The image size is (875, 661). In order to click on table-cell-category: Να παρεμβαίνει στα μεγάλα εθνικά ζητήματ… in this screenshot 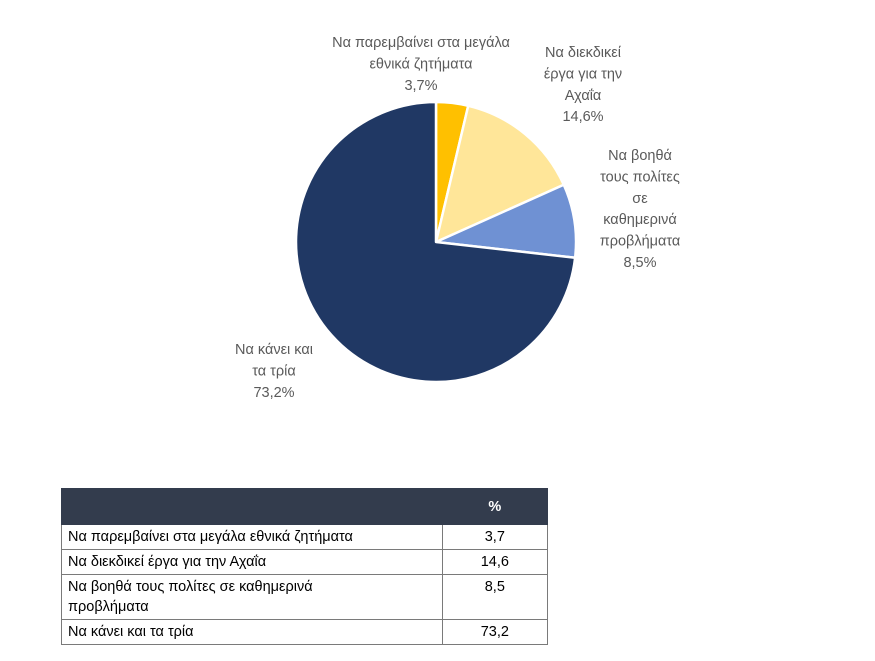, I will do `click(252, 537)`.